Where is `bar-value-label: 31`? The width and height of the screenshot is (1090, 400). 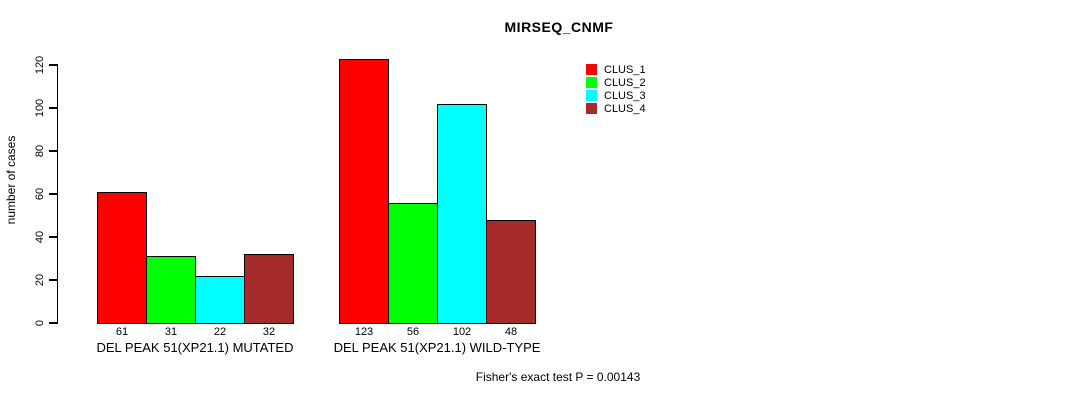
bar-value-label: 31 is located at coordinates (171, 332).